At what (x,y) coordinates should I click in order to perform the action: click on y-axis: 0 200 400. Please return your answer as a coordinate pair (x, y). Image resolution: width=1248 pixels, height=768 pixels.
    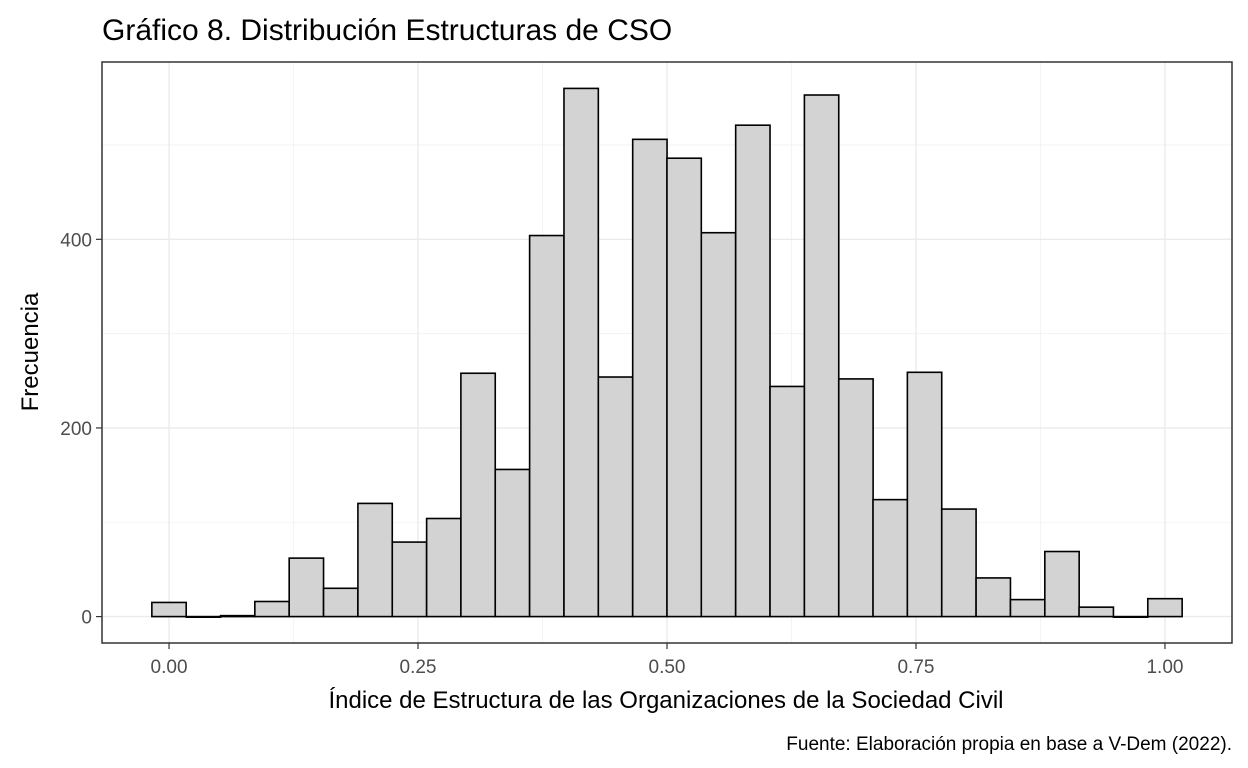
    Looking at the image, I should click on (81, 429).